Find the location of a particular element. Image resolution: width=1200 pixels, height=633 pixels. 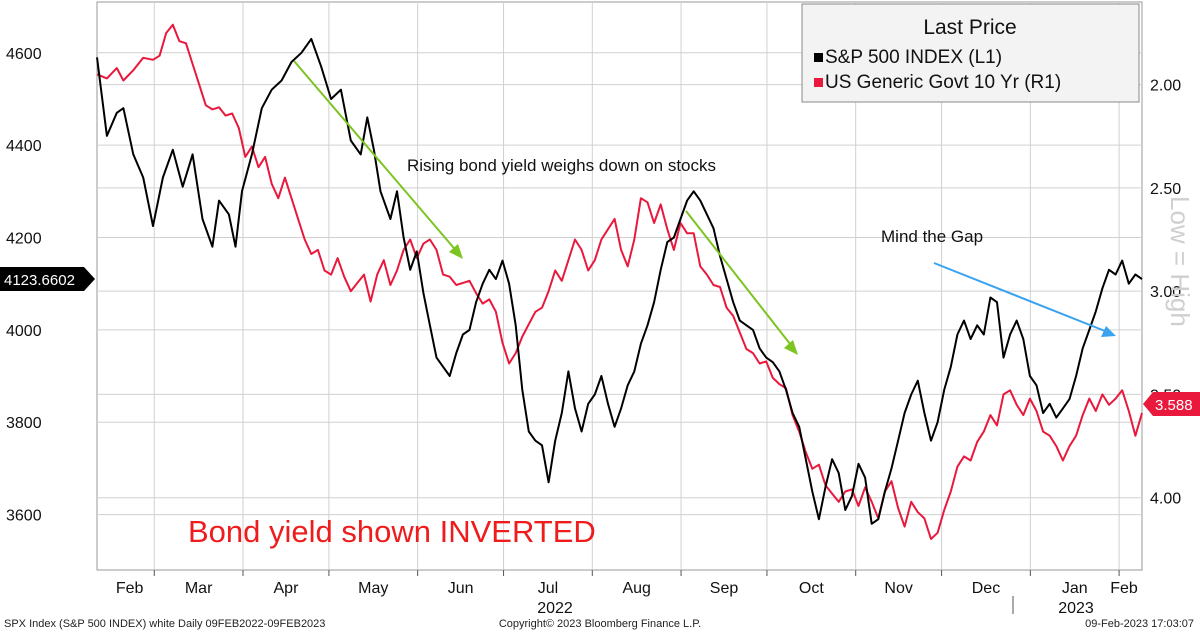

right-tick-label: 4.00 is located at coordinates (1165, 499).